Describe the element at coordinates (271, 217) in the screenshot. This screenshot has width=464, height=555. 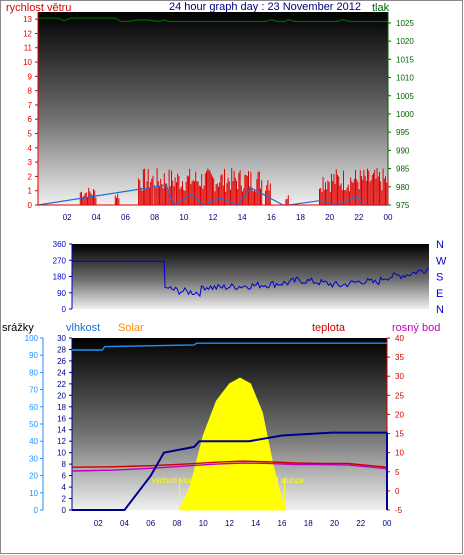
I see `hour-label: 16` at that location.